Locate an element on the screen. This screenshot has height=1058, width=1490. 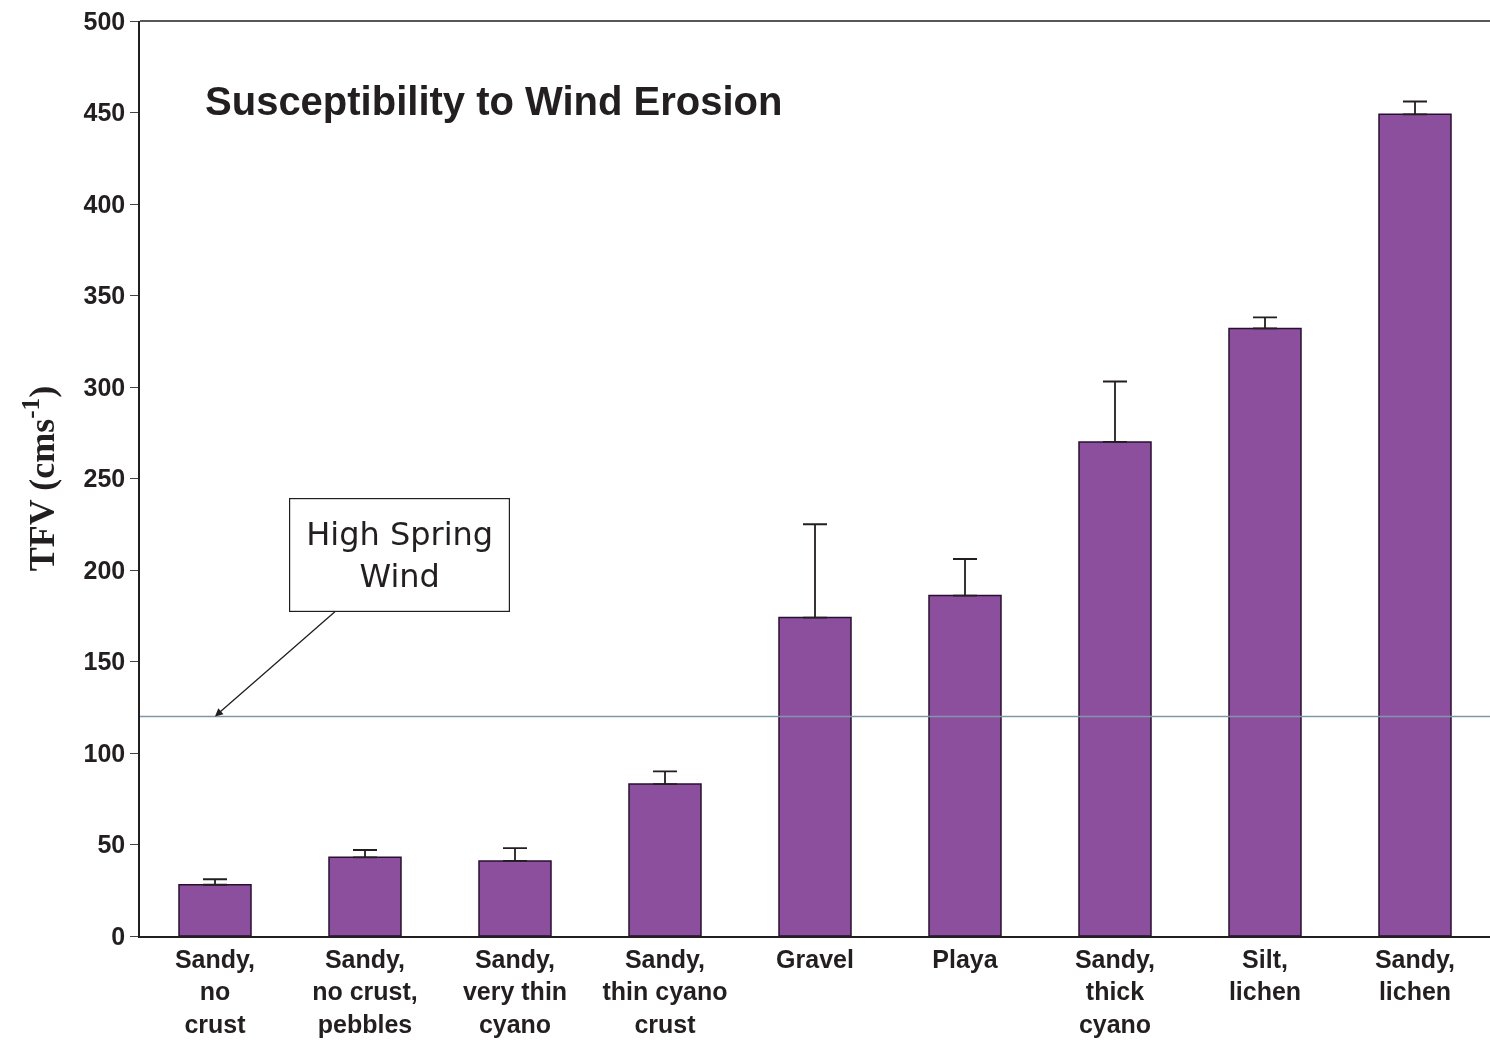
y-tick-label: 350 is located at coordinates (104, 295).